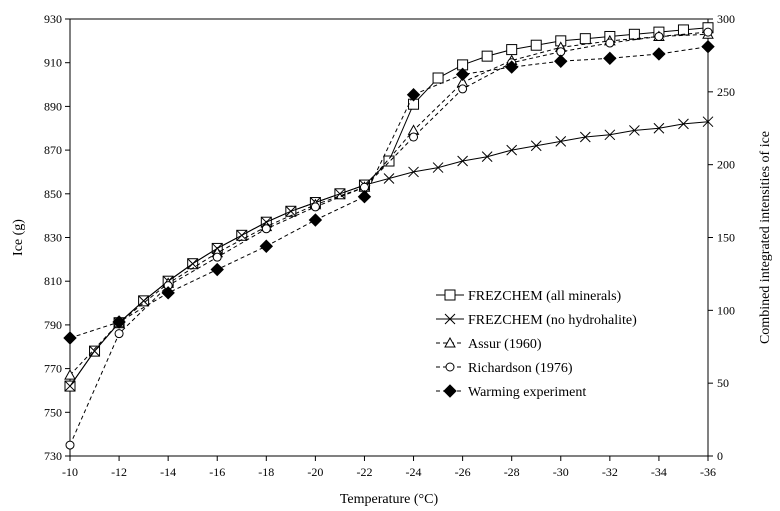  What do you see at coordinates (53, 194) in the screenshot?
I see `y-tick-label: 850` at bounding box center [53, 194].